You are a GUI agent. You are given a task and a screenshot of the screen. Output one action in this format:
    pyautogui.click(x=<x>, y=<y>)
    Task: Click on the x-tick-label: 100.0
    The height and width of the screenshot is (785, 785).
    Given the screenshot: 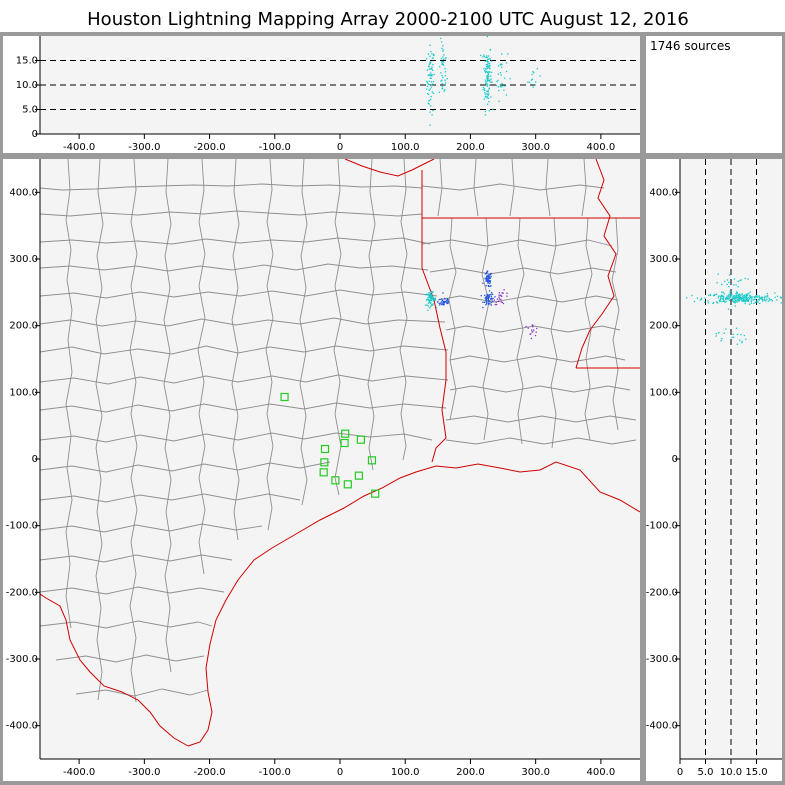 What is the action you would take?
    pyautogui.click(x=405, y=772)
    